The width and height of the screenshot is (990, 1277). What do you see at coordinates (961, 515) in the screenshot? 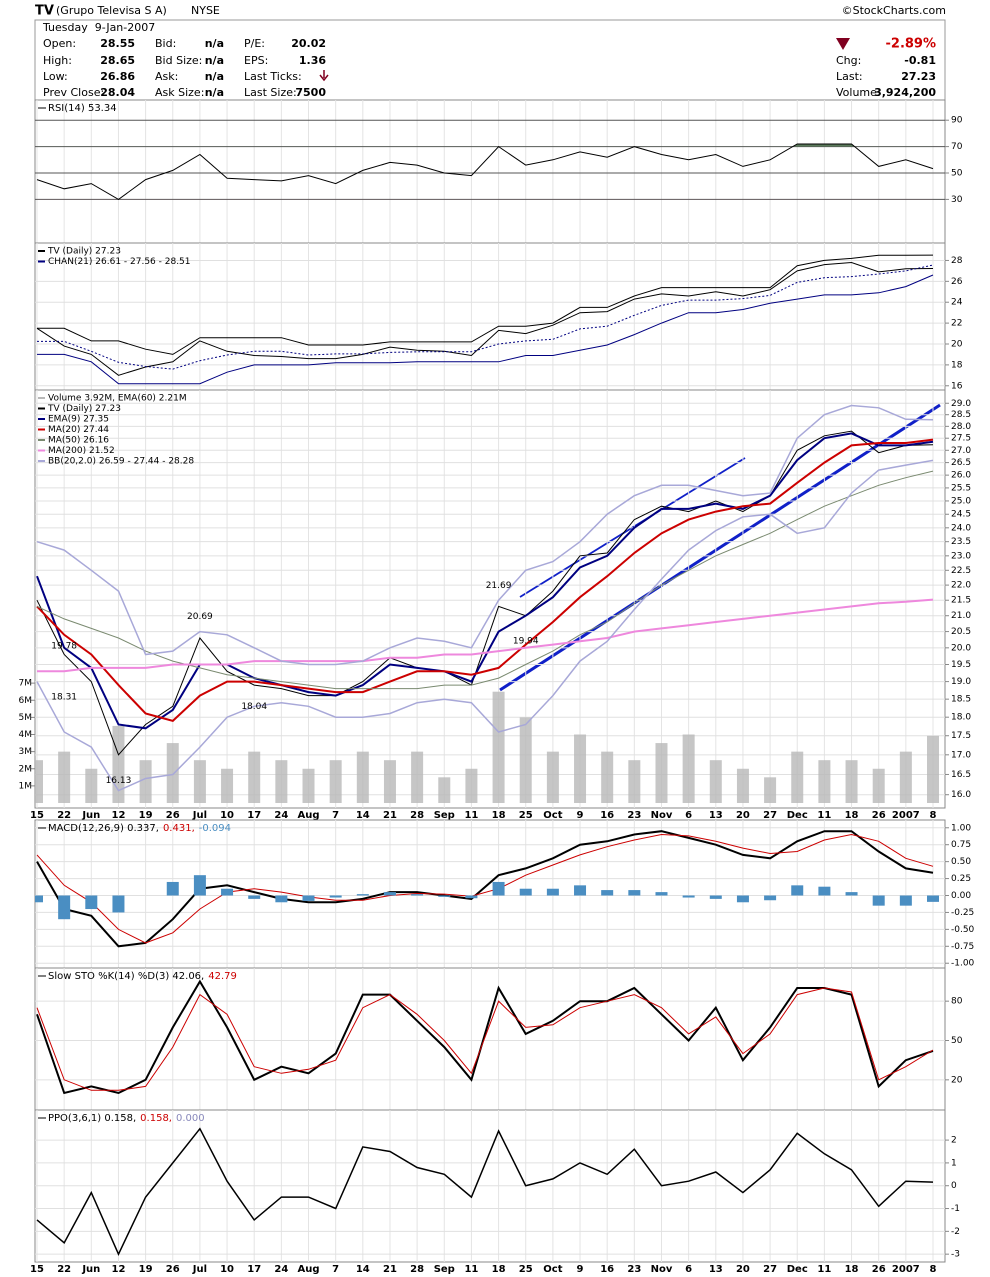
I see `y-tick-label: 24.5` at bounding box center [961, 515].